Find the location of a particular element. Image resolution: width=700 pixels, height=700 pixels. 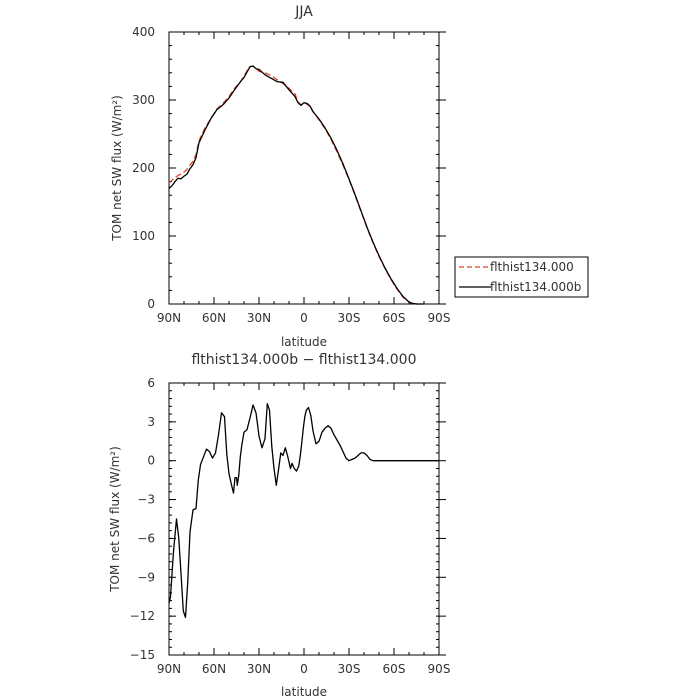

bottom-x-tick-label: 60N is located at coordinates (214, 669).